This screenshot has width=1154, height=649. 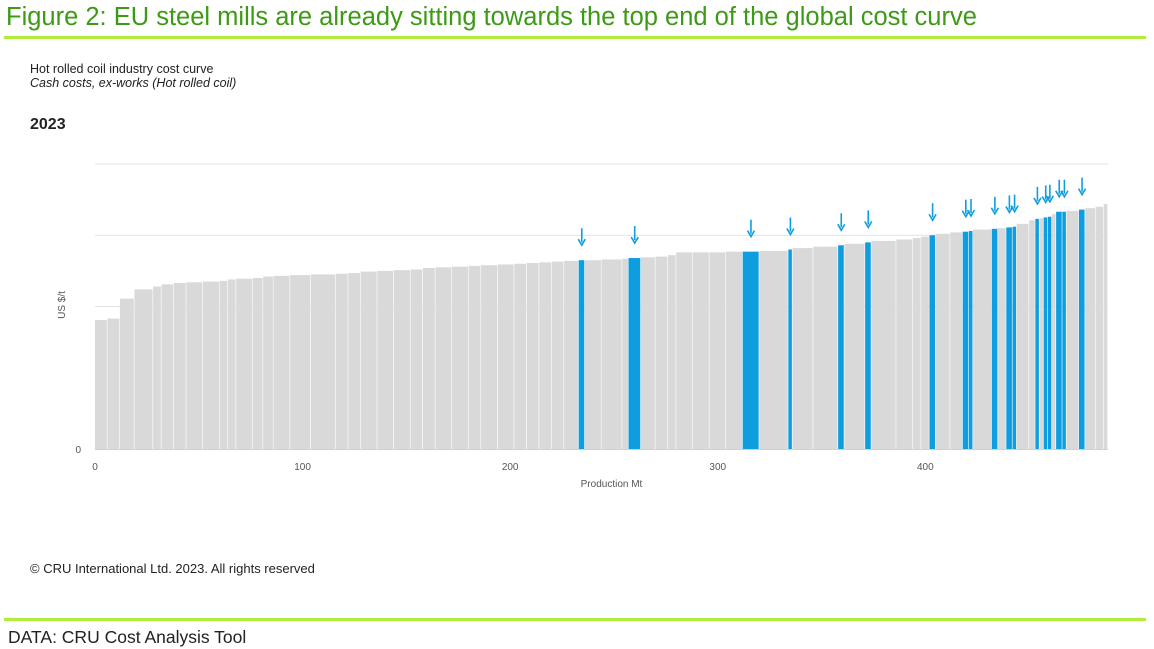 What do you see at coordinates (133, 83) in the screenshot?
I see `chart-subtitle: Cash costs, ex-works (Hot rolled coil)` at bounding box center [133, 83].